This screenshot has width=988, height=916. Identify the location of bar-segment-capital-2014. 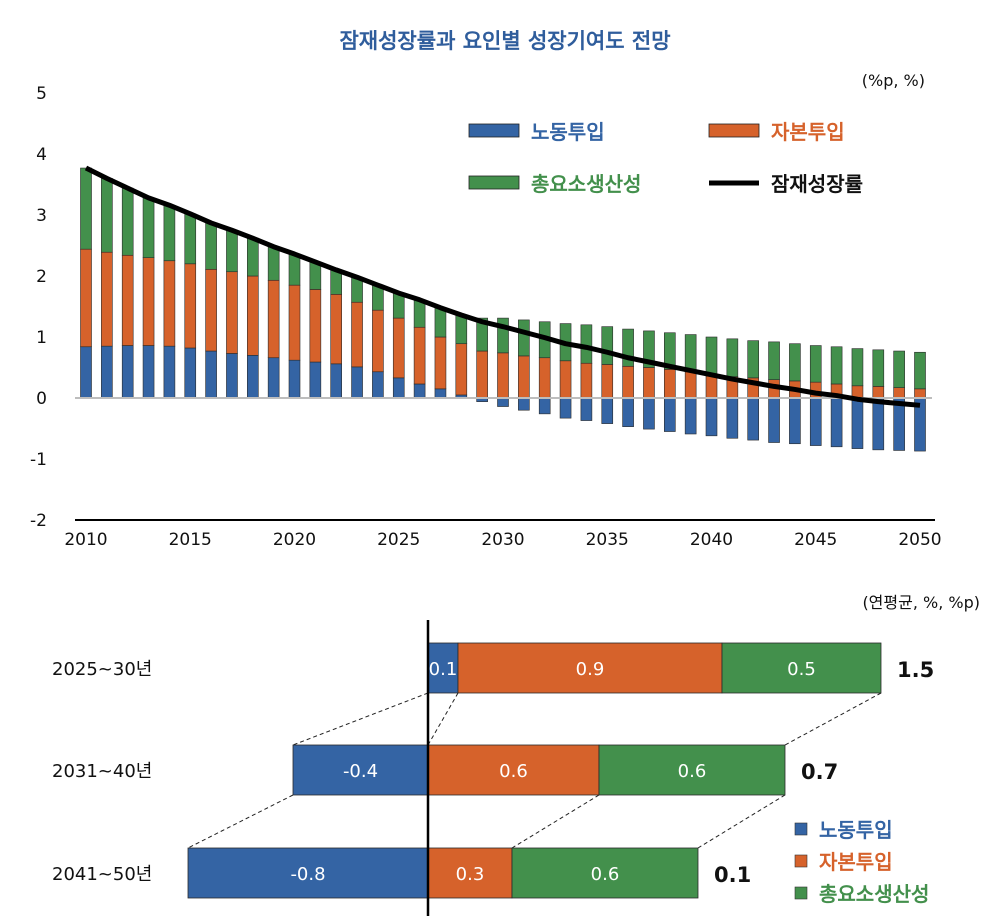
(169, 303).